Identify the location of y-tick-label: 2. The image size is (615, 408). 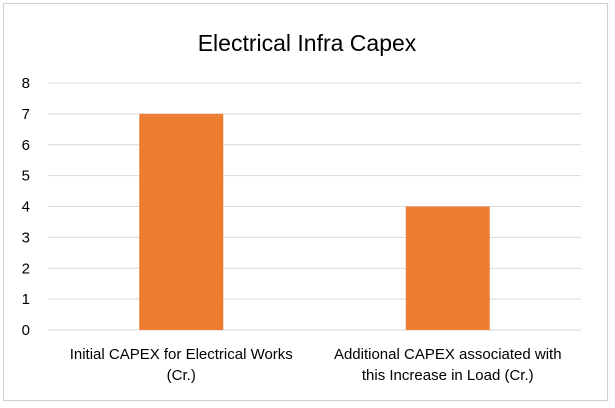
(26, 268).